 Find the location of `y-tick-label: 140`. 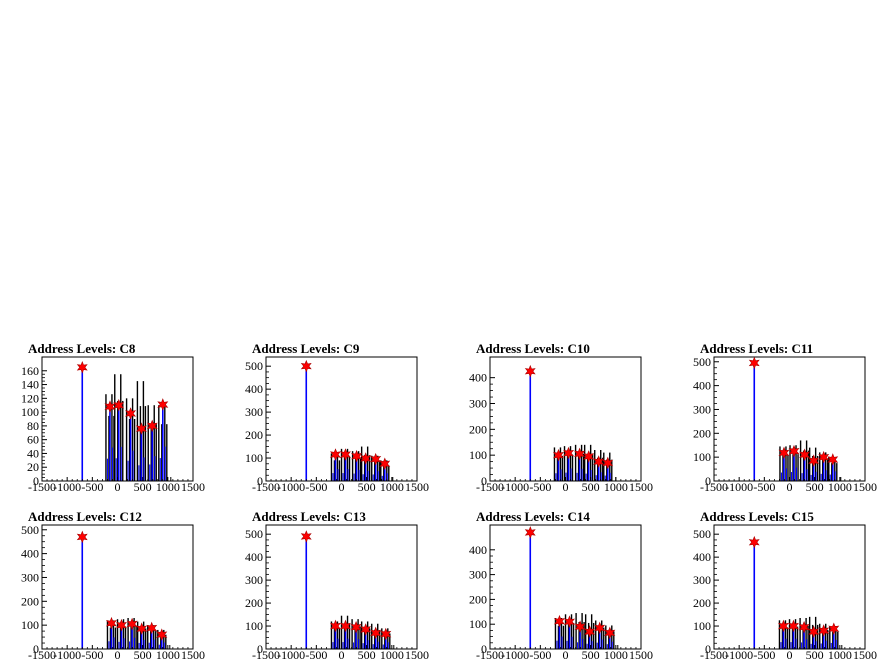

y-tick-label: 140 is located at coordinates (30, 385).